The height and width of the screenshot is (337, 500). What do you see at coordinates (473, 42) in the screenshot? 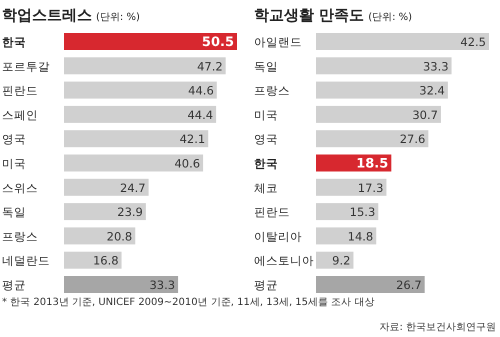
I see `data-label: 42.5` at bounding box center [473, 42].